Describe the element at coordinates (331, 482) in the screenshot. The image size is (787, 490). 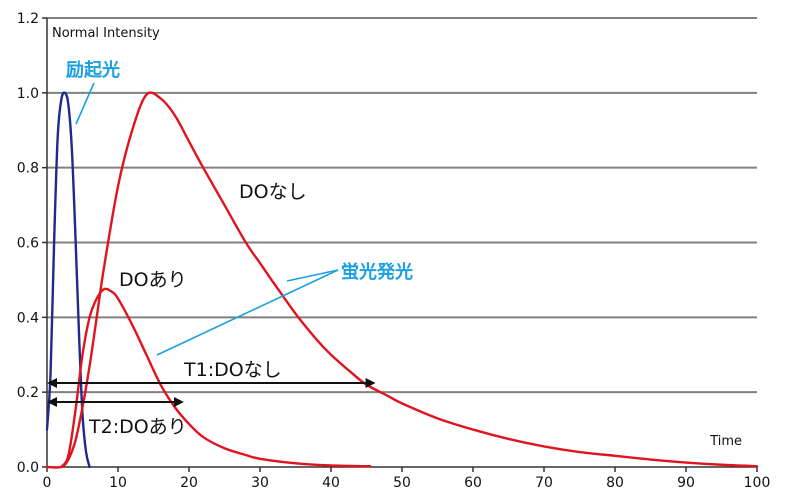
I see `x-tick-label-4: 40` at that location.